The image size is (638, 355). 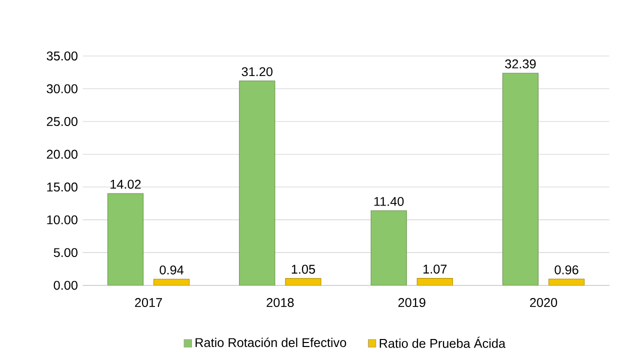 What do you see at coordinates (66, 285) in the screenshot?
I see `y-tick-label: 0.00` at bounding box center [66, 285].